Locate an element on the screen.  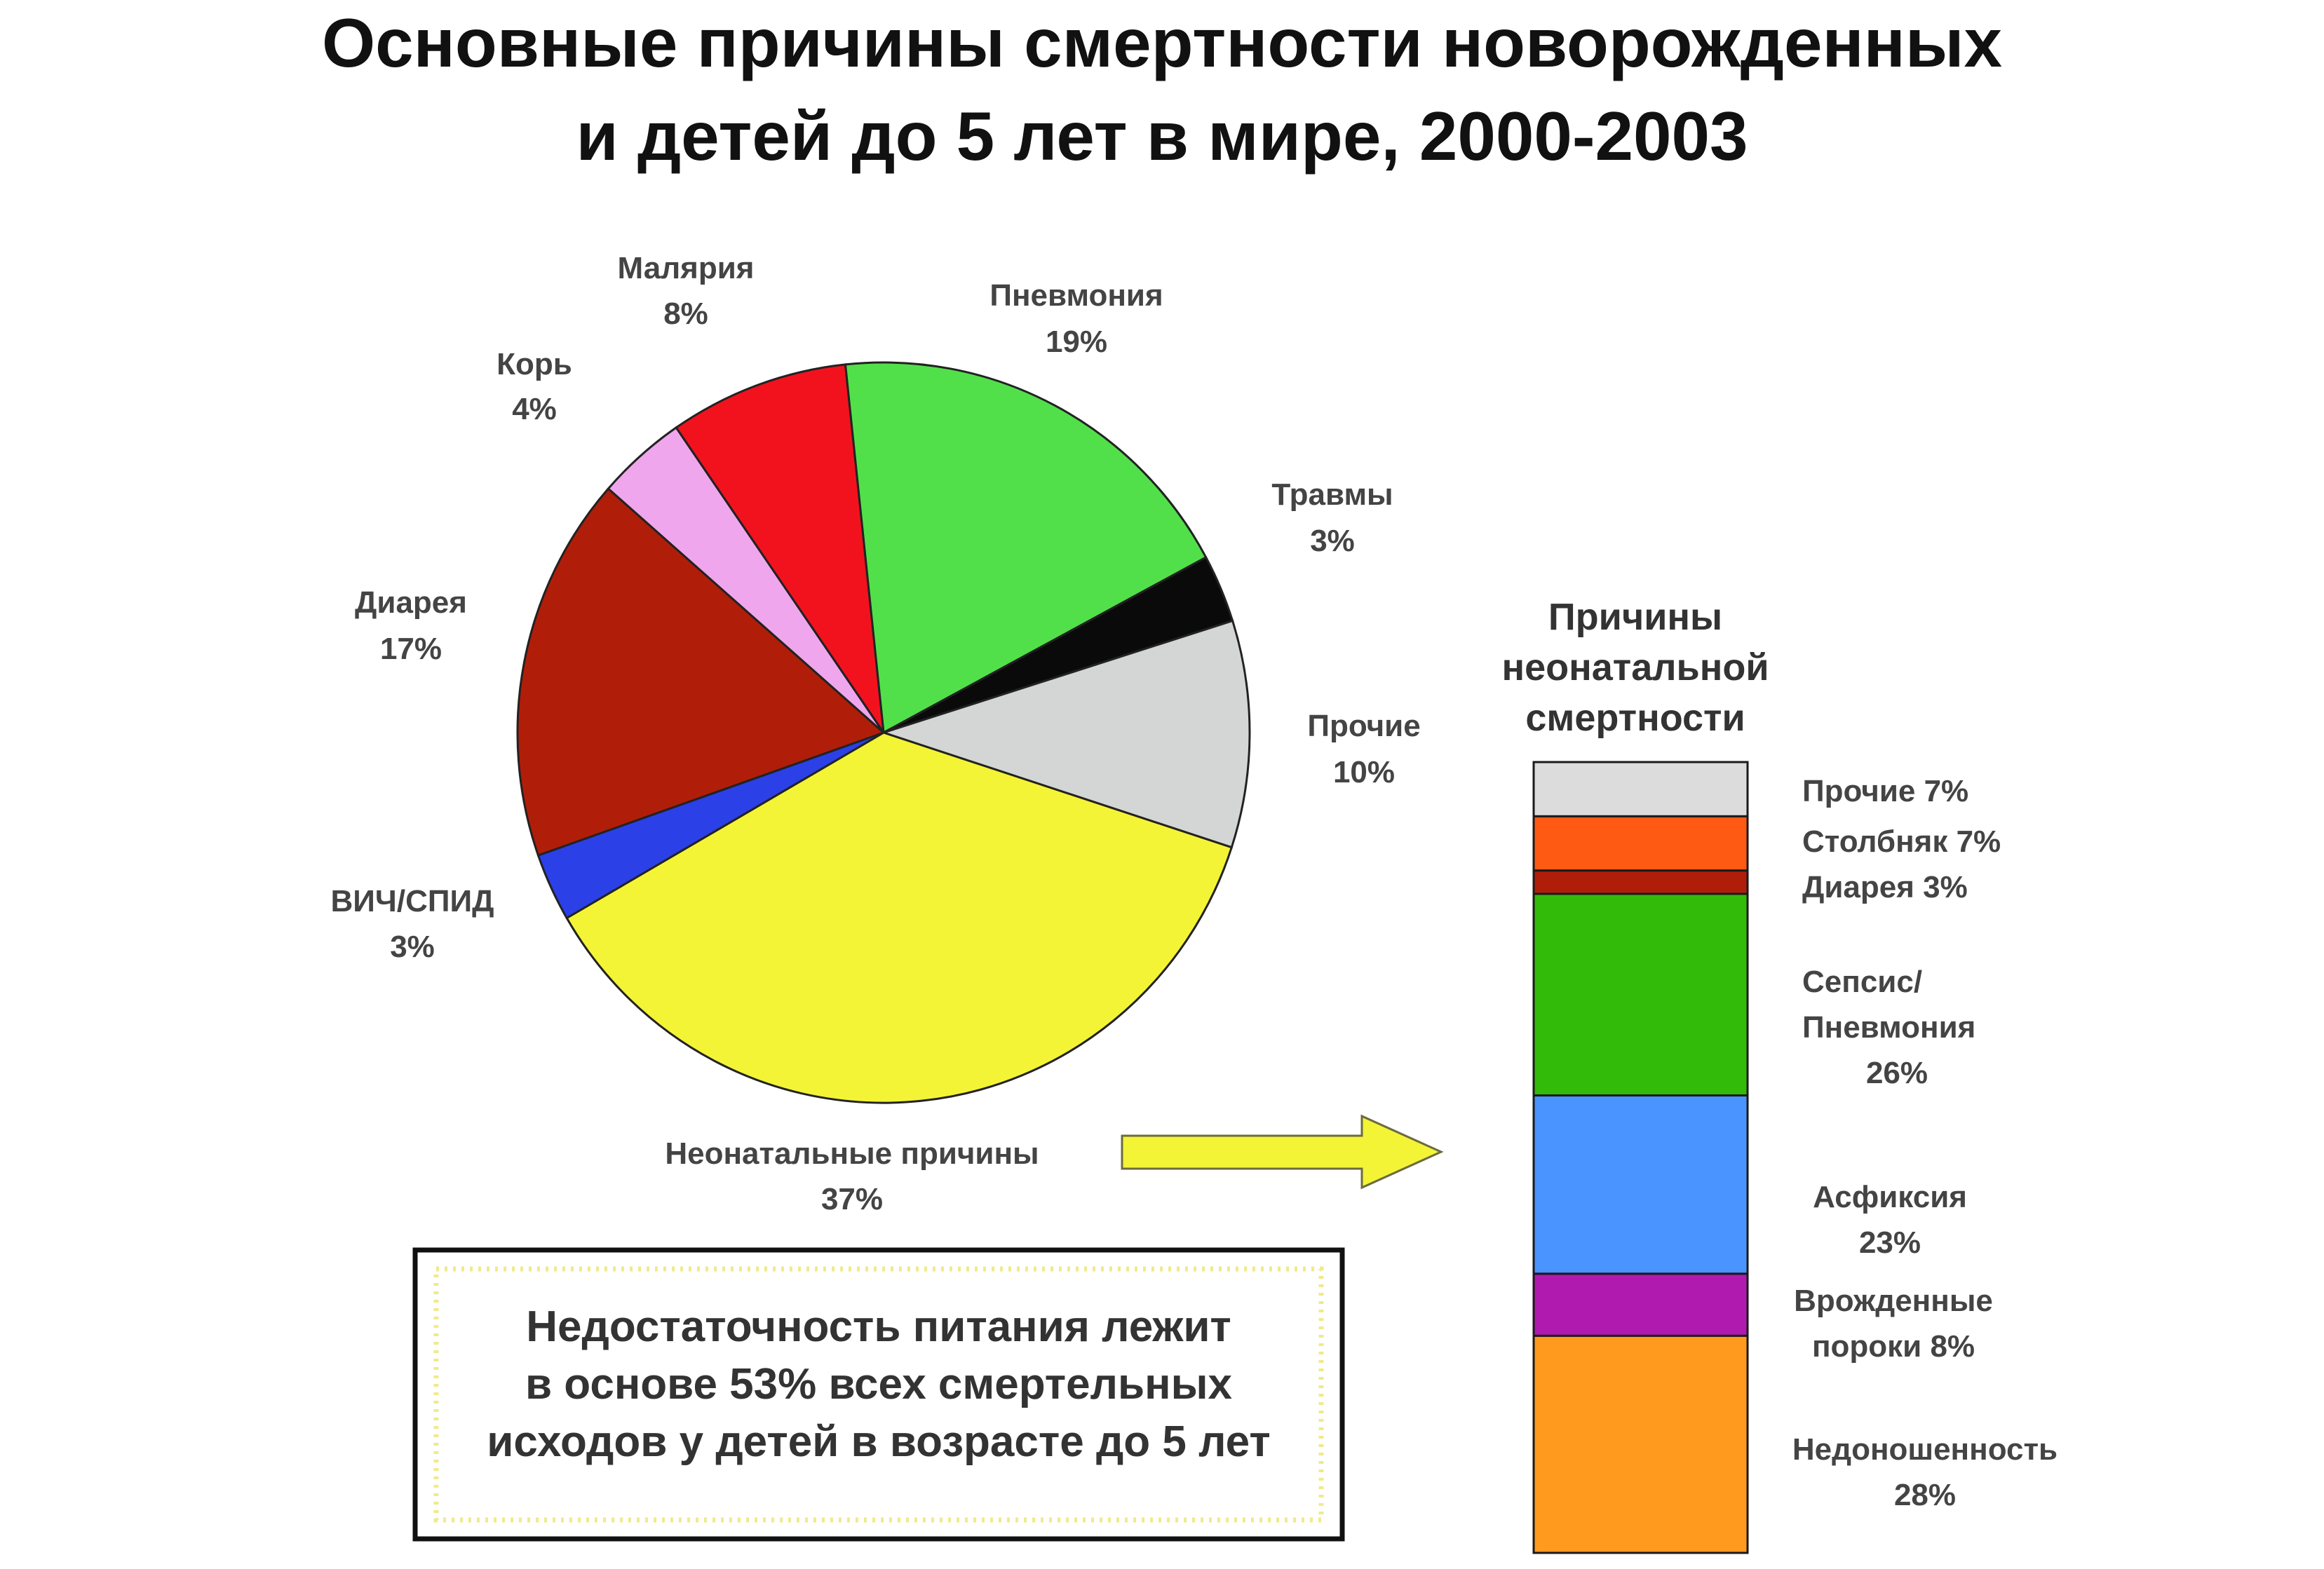
stack-title-line-2: неонатальной is located at coordinates (1635, 667).